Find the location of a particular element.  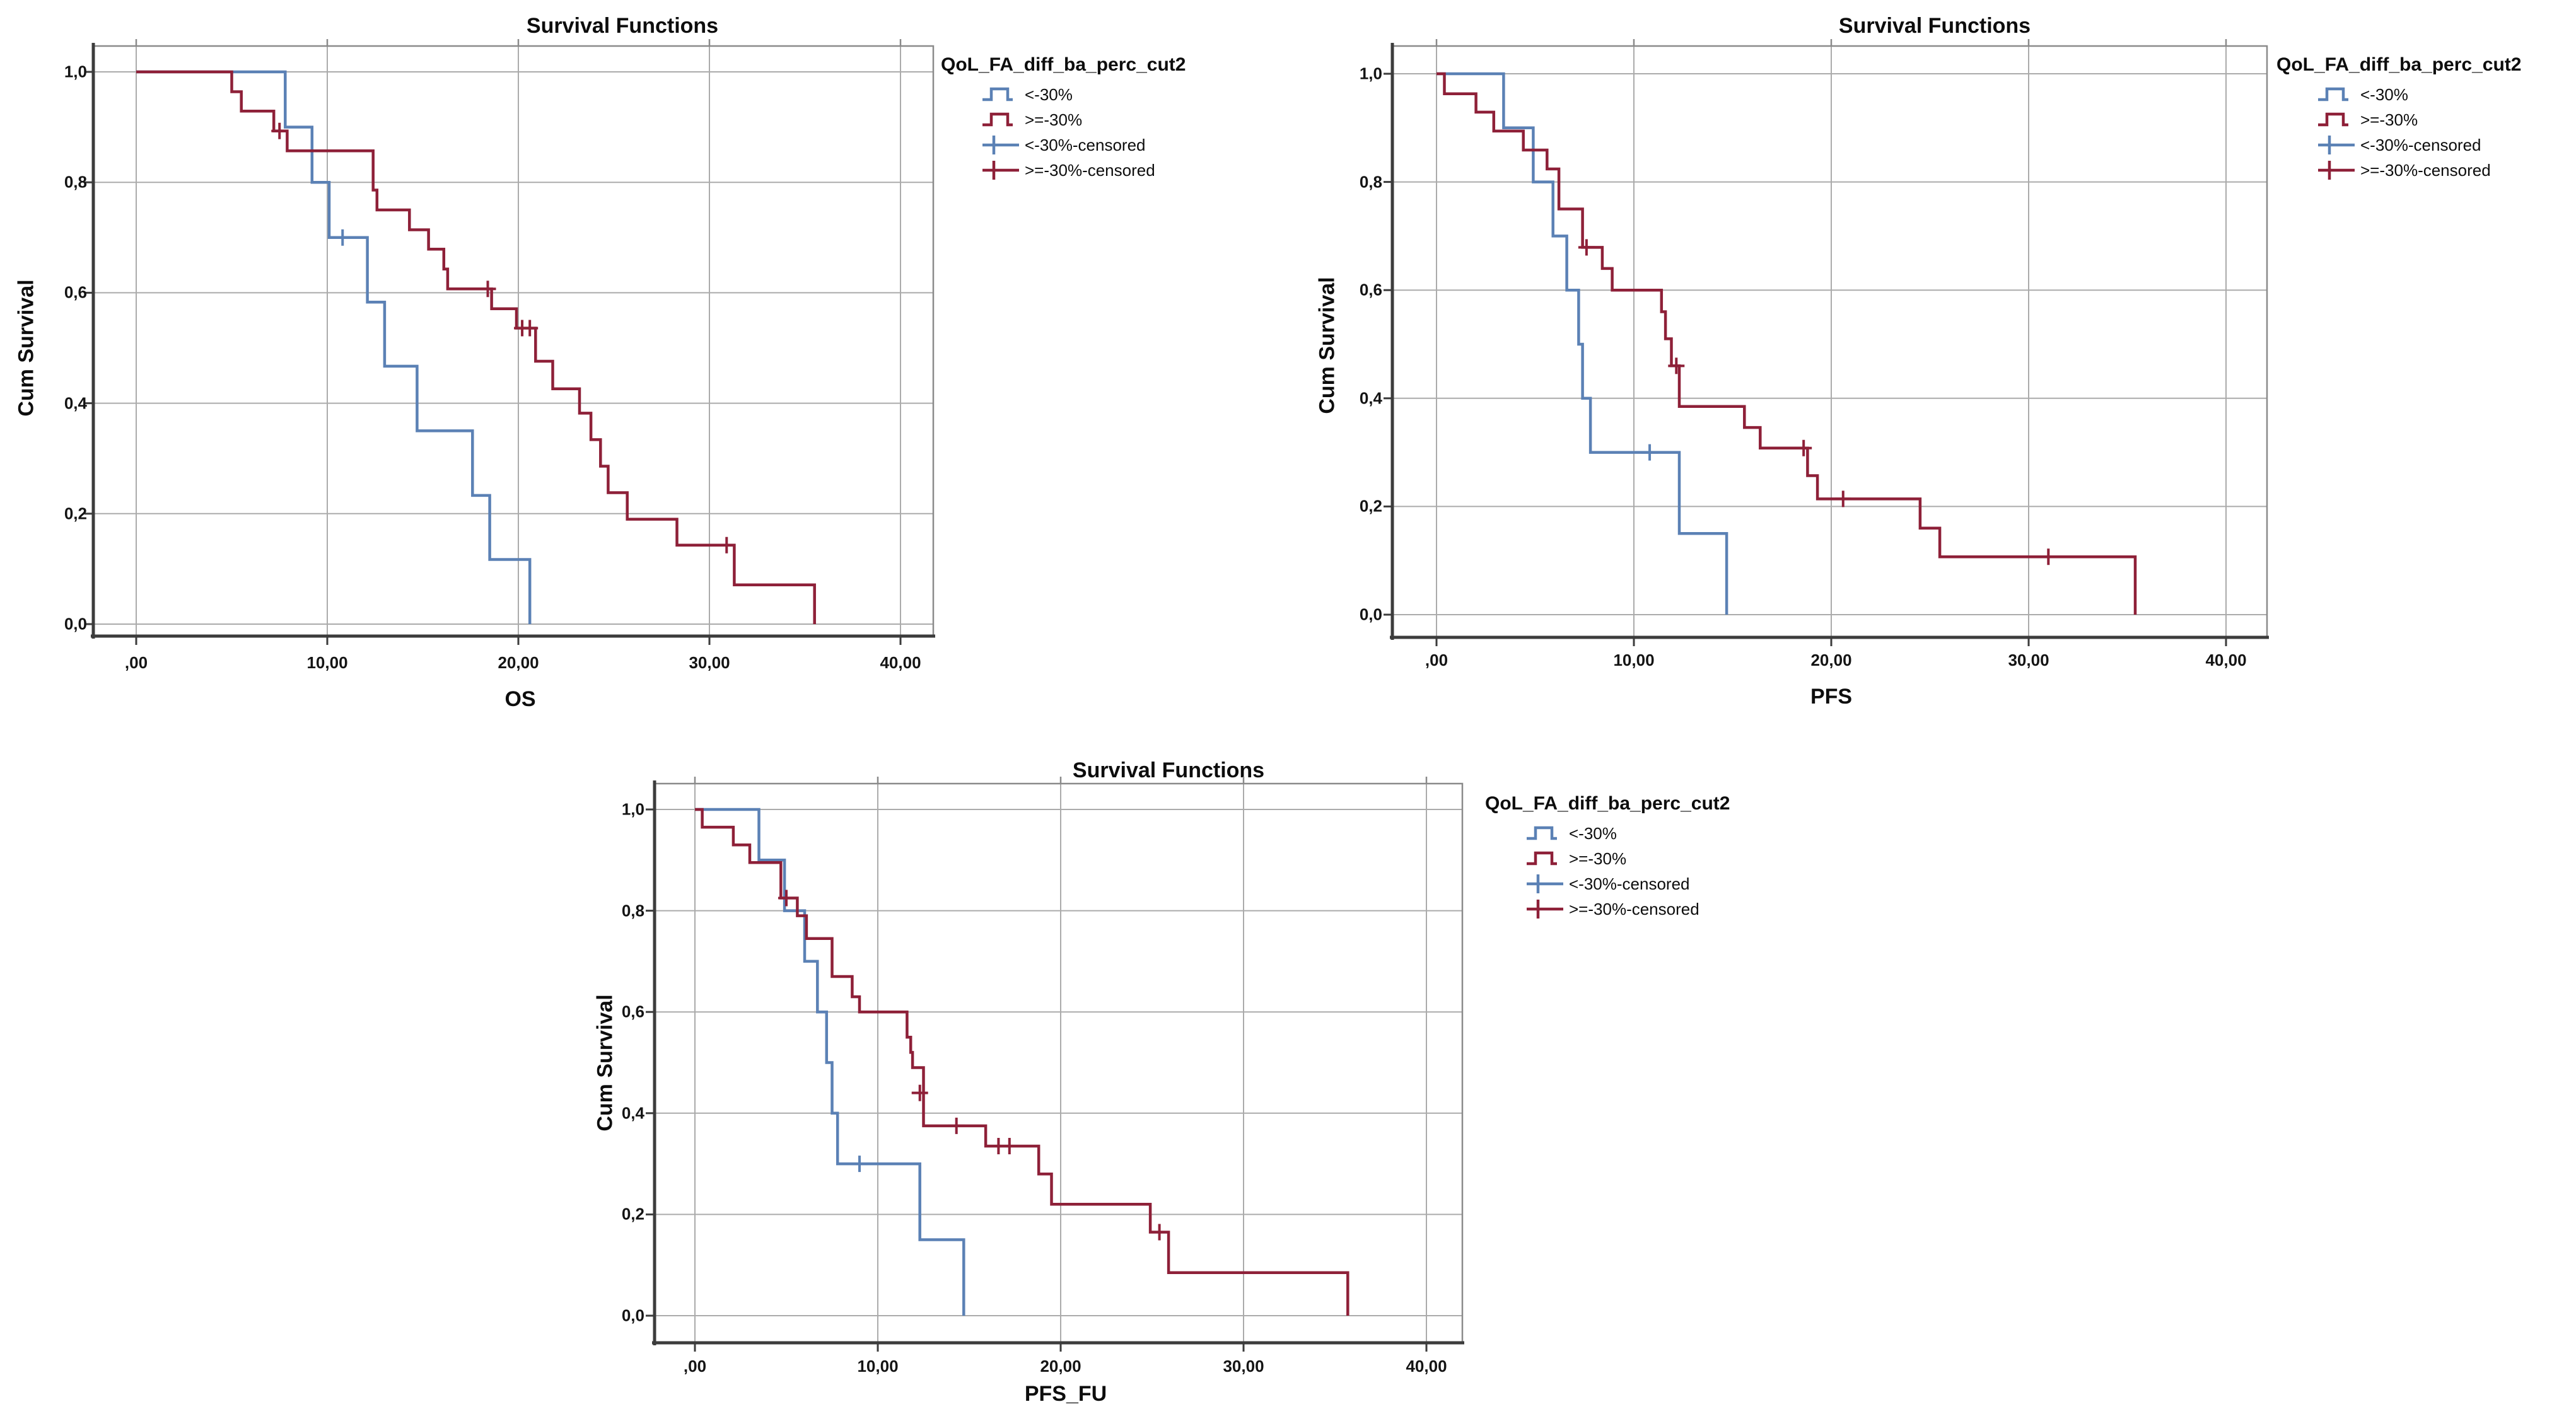

x-axis-title: PFS_FU is located at coordinates (1066, 1394).